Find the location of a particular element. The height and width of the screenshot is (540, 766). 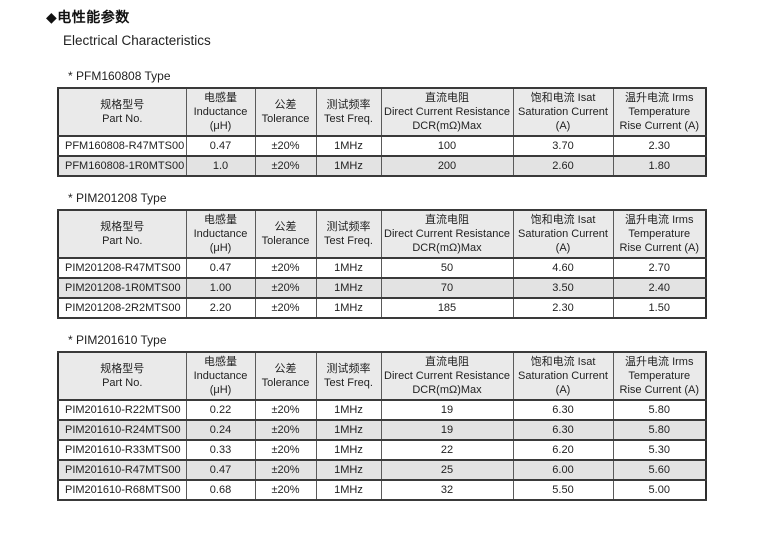

part-no-cell: PIM201610-R47MTS00 is located at coordinates (122, 470).